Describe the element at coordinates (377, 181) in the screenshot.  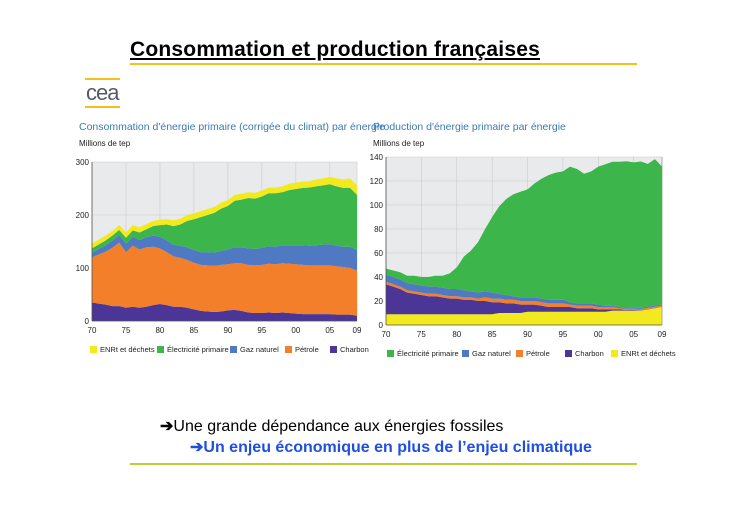
I see `chart-2-y-tick-label: 120` at that location.